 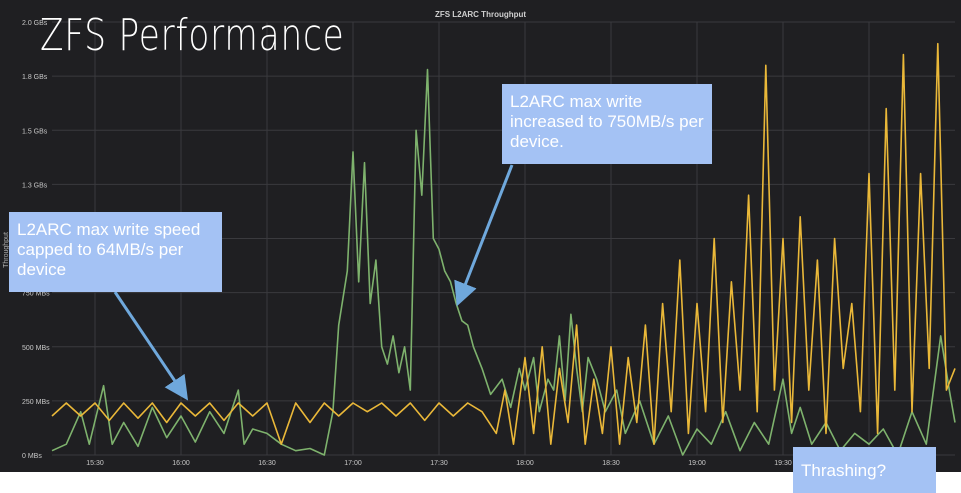 I want to click on slide-title: ZFS Performance, so click(x=192, y=35).